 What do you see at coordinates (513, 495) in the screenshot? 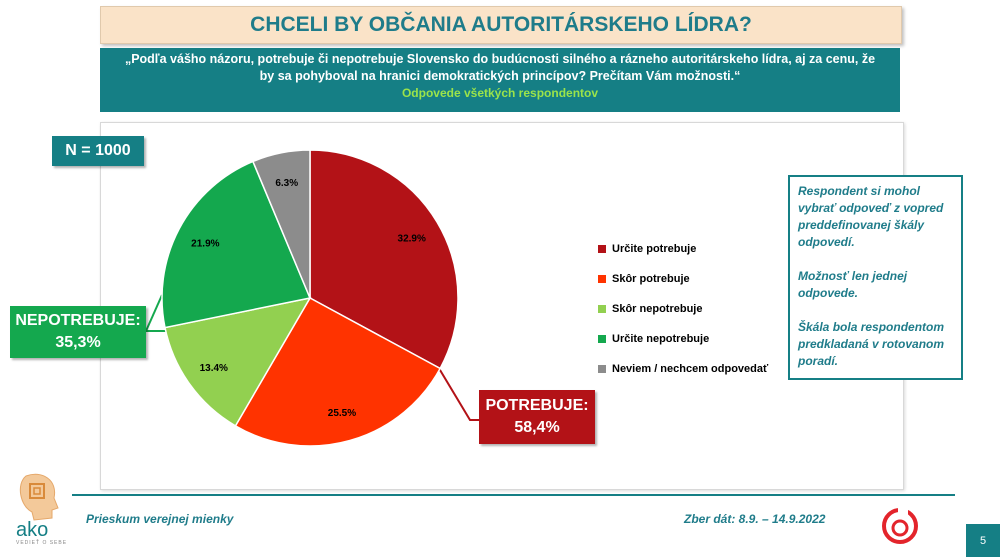
I see `footer-divider` at bounding box center [513, 495].